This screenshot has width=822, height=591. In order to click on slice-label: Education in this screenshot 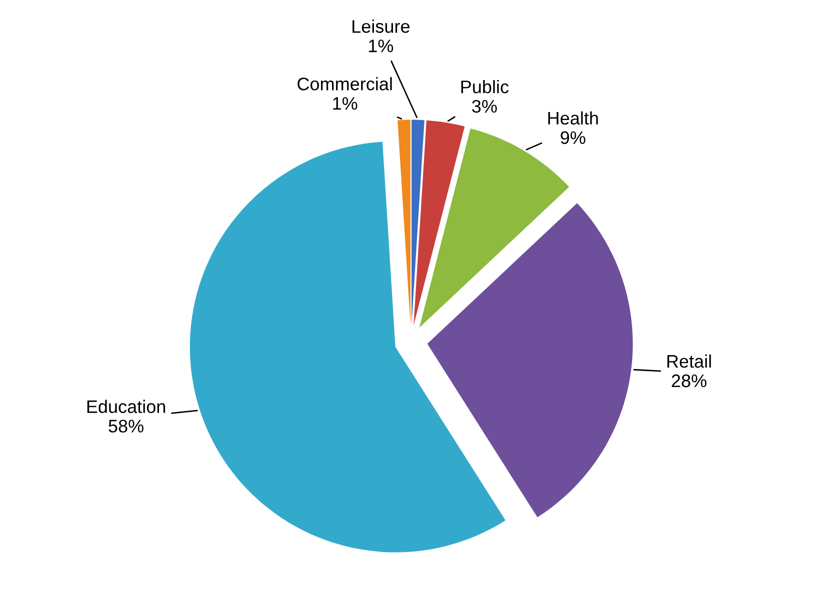, I will do `click(126, 407)`.